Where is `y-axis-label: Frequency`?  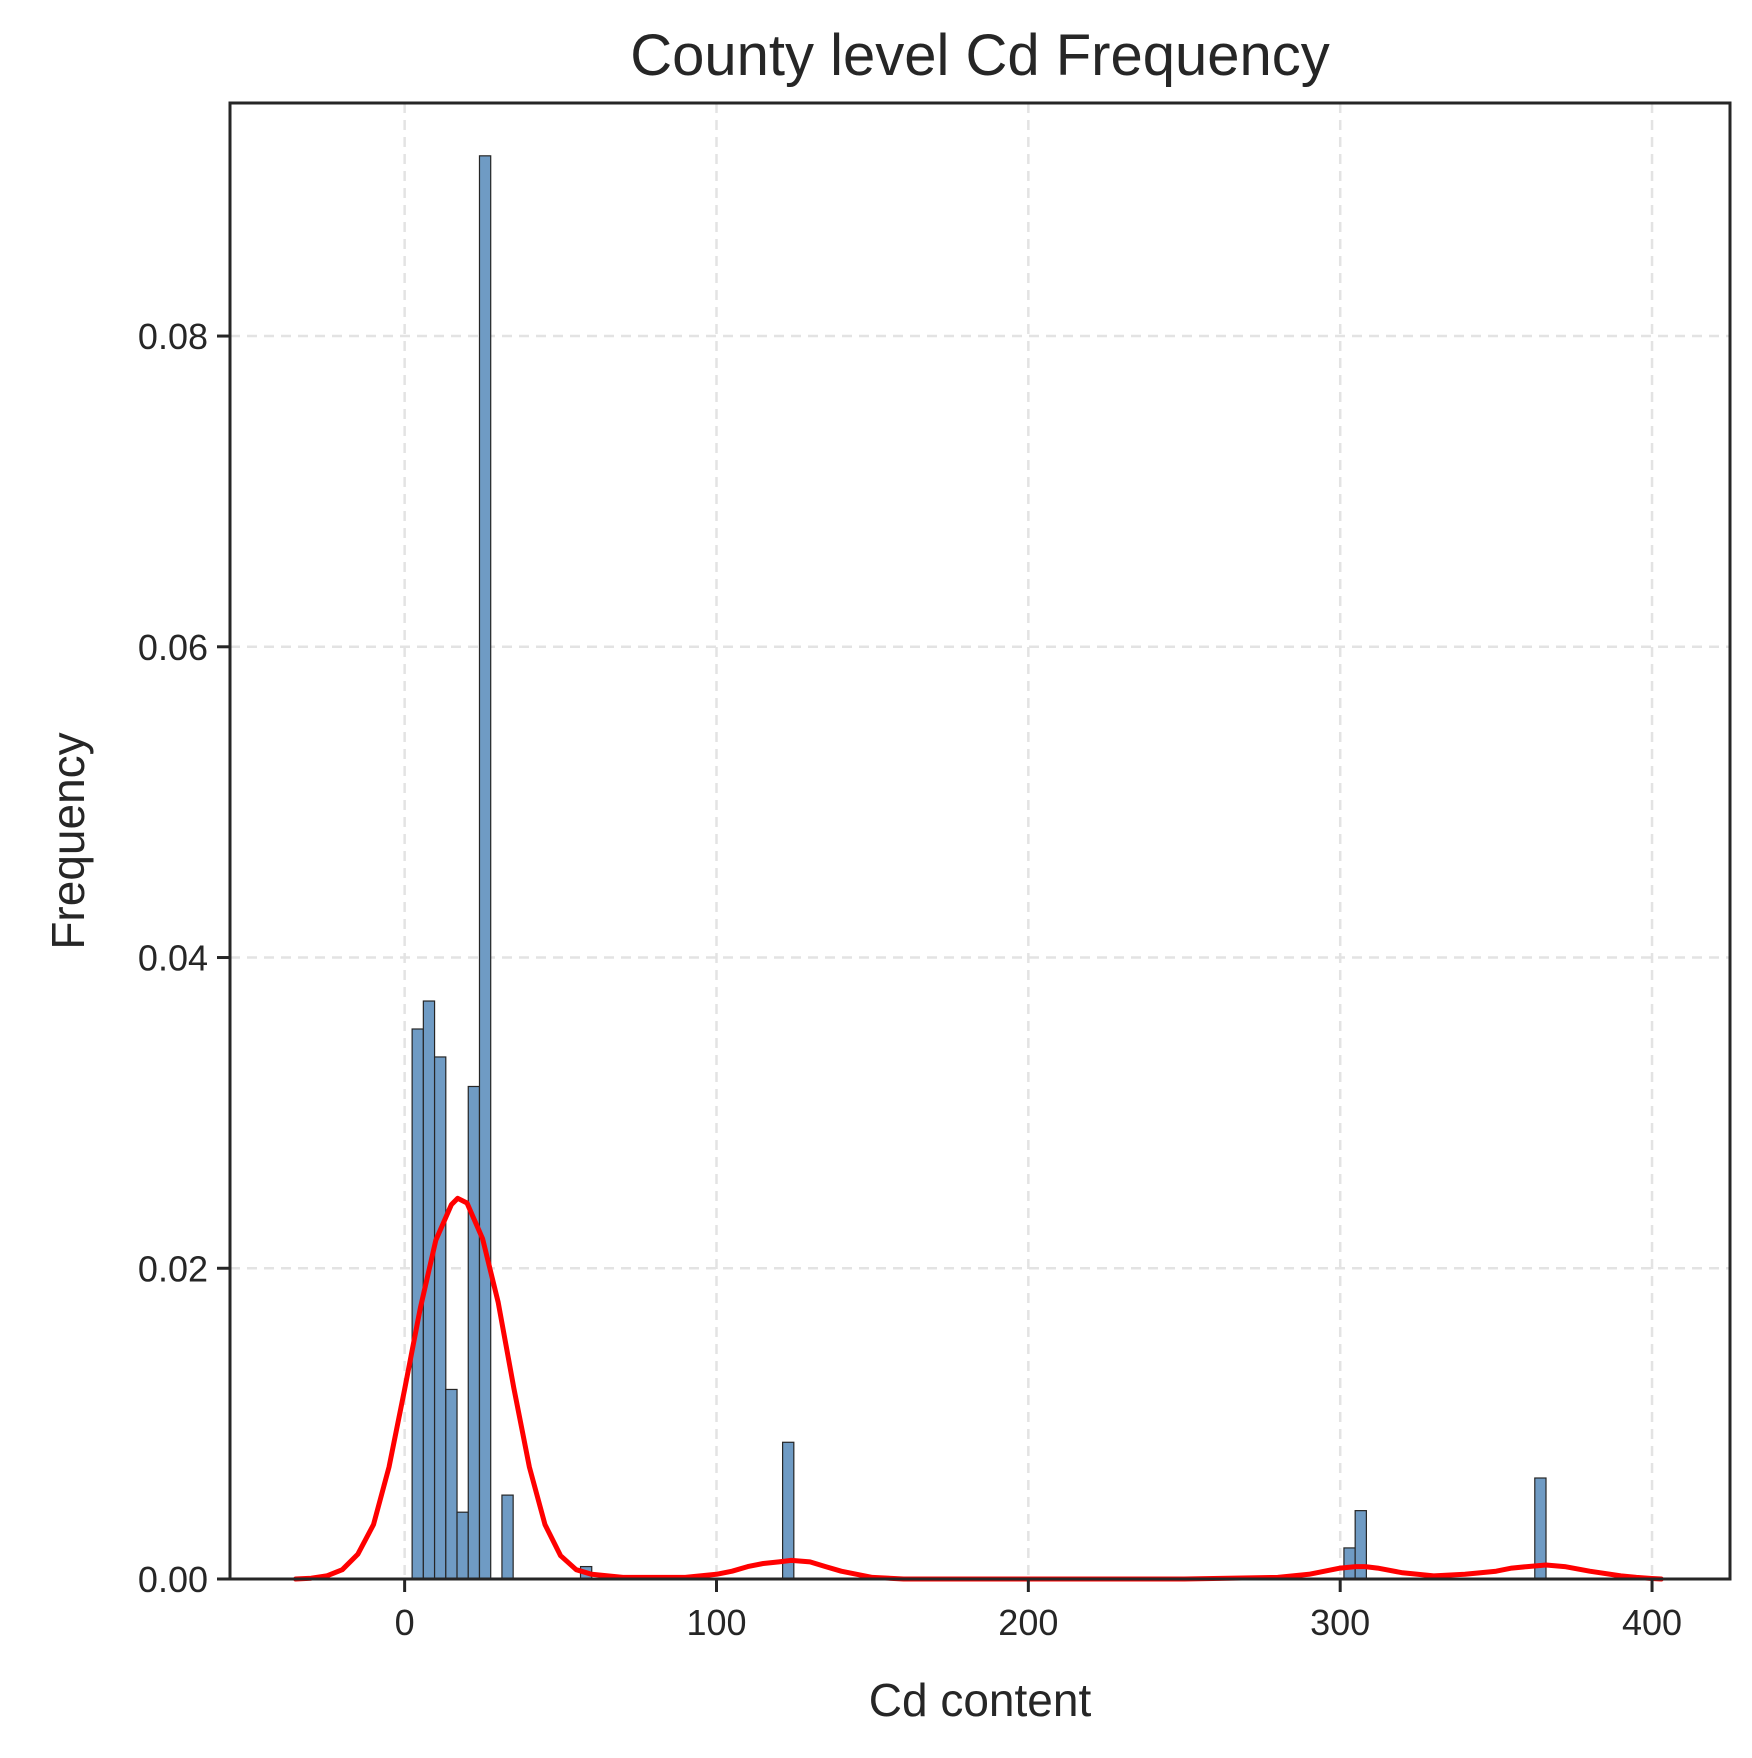 y-axis-label: Frequency is located at coordinates (68, 840).